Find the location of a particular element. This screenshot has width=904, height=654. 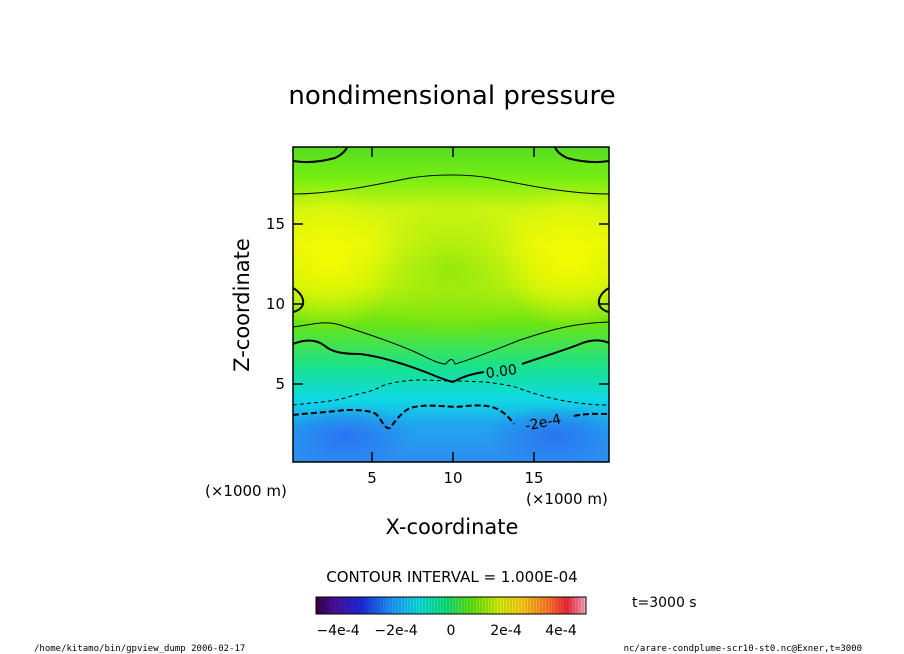

y-axis-label: Z-coordinate is located at coordinates (242, 305).